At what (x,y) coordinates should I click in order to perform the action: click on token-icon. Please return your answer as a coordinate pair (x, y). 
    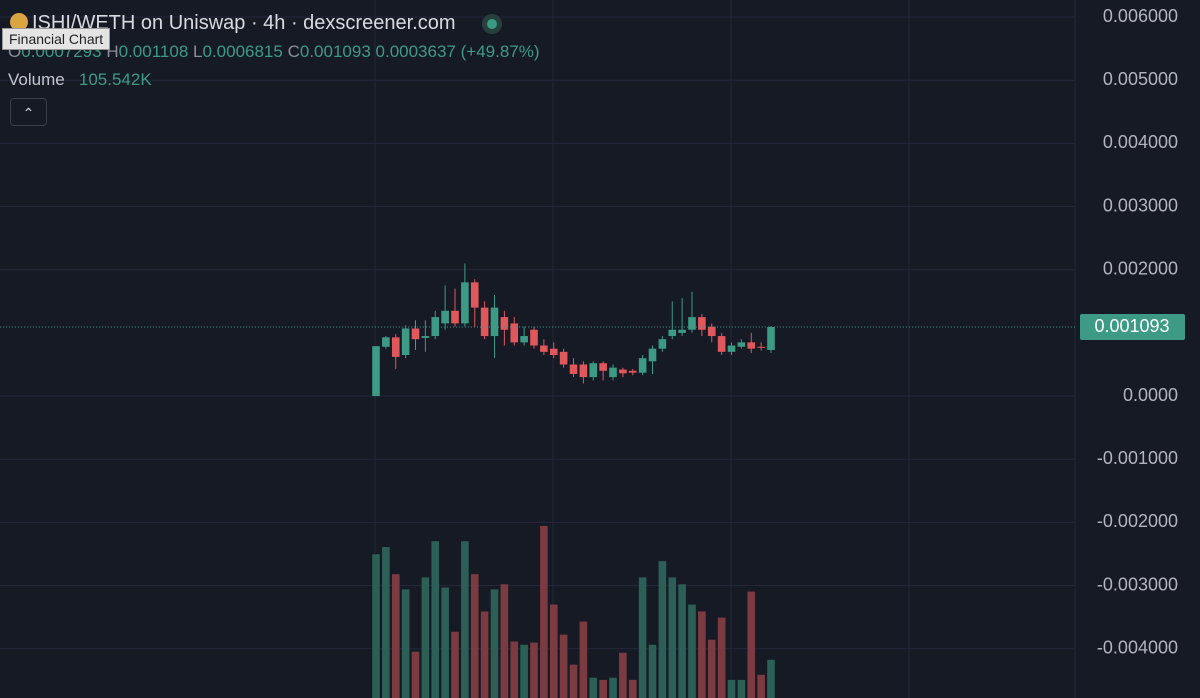
    Looking at the image, I should click on (19, 22).